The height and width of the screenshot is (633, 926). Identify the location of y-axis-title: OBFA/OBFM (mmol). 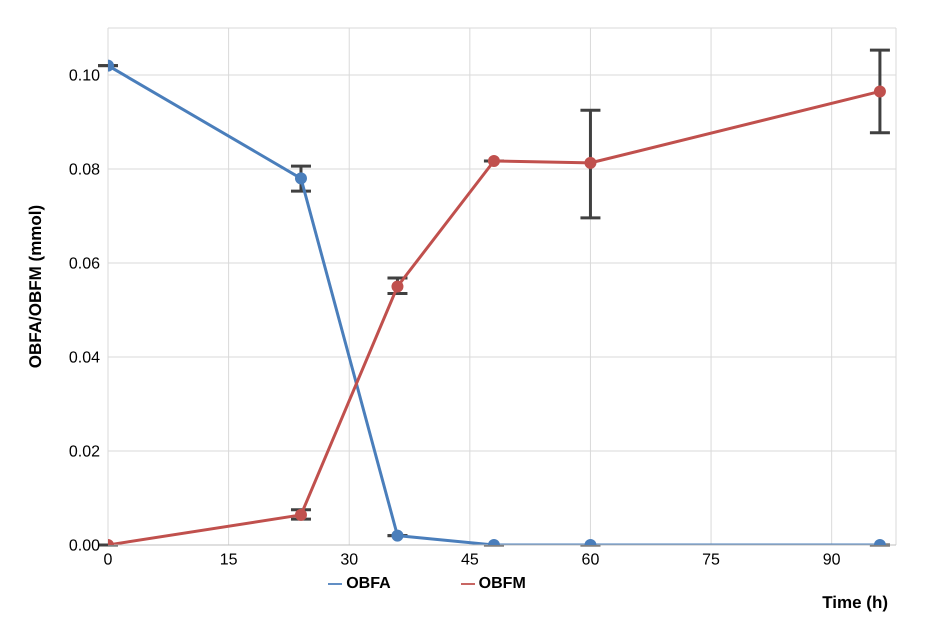
(36, 286).